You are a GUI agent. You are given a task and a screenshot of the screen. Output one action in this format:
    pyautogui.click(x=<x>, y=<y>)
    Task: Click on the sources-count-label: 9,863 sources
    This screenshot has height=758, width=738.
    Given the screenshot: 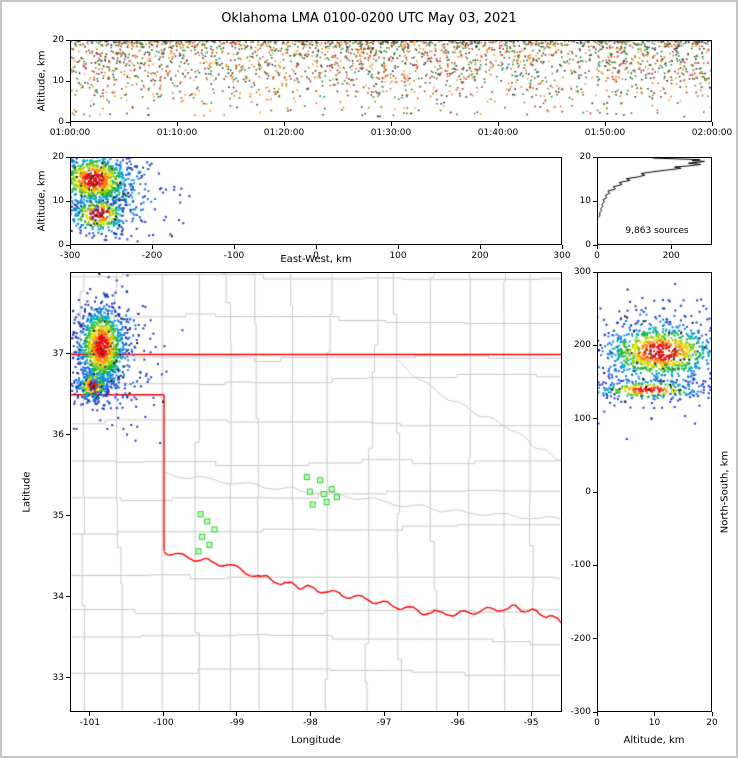 What is the action you would take?
    pyautogui.click(x=657, y=231)
    